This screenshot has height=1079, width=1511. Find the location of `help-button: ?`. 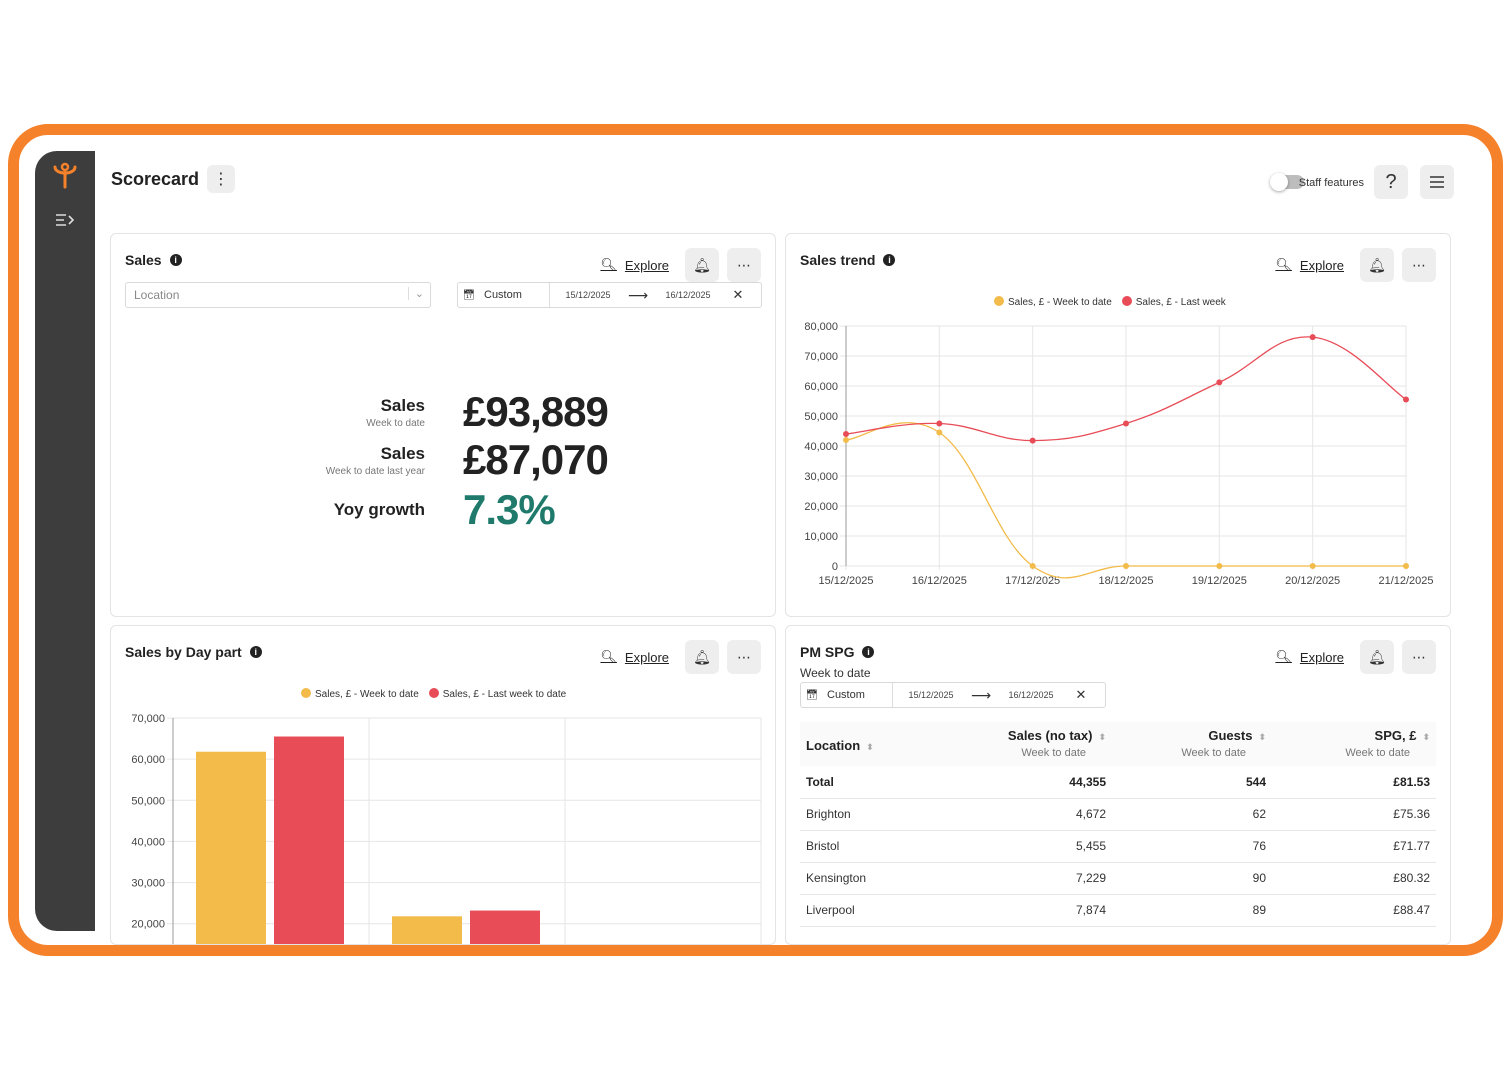

help-button: ? is located at coordinates (1391, 182).